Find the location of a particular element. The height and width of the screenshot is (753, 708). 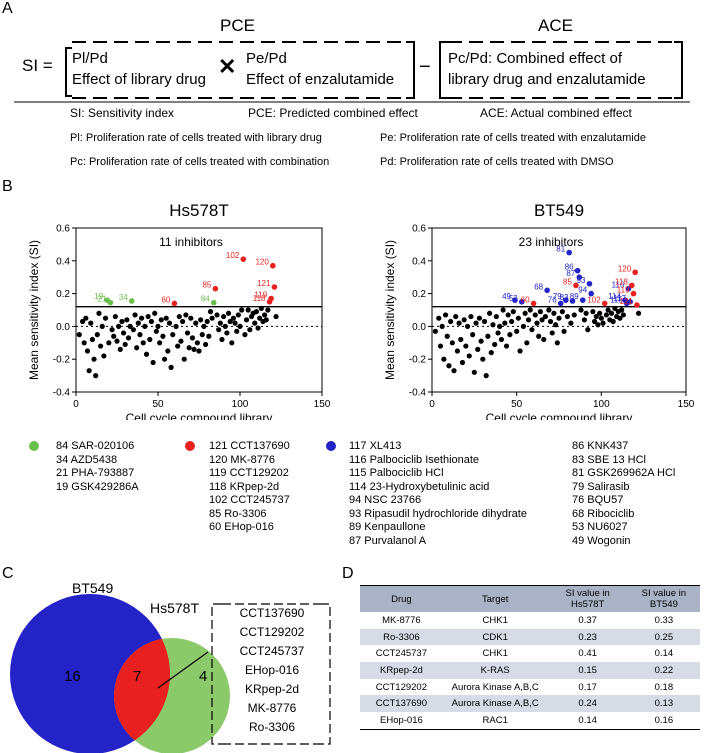

venn-overlap-region is located at coordinates (142, 689).